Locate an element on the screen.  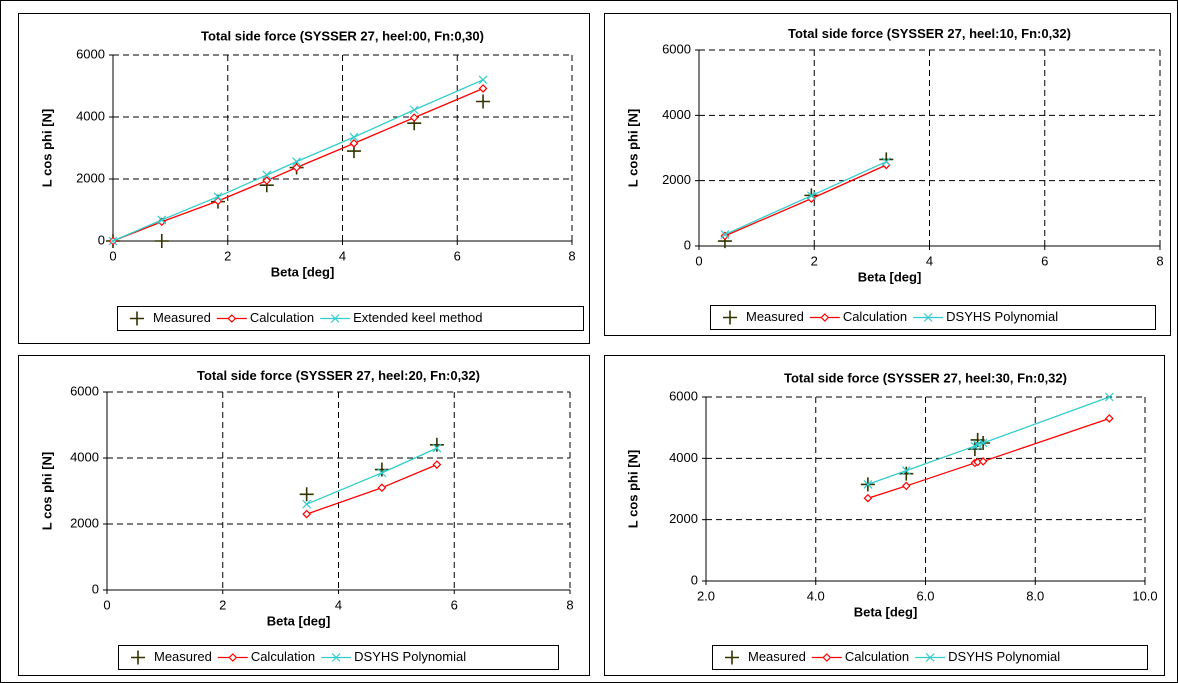
legend-box is located at coordinates (933, 317).